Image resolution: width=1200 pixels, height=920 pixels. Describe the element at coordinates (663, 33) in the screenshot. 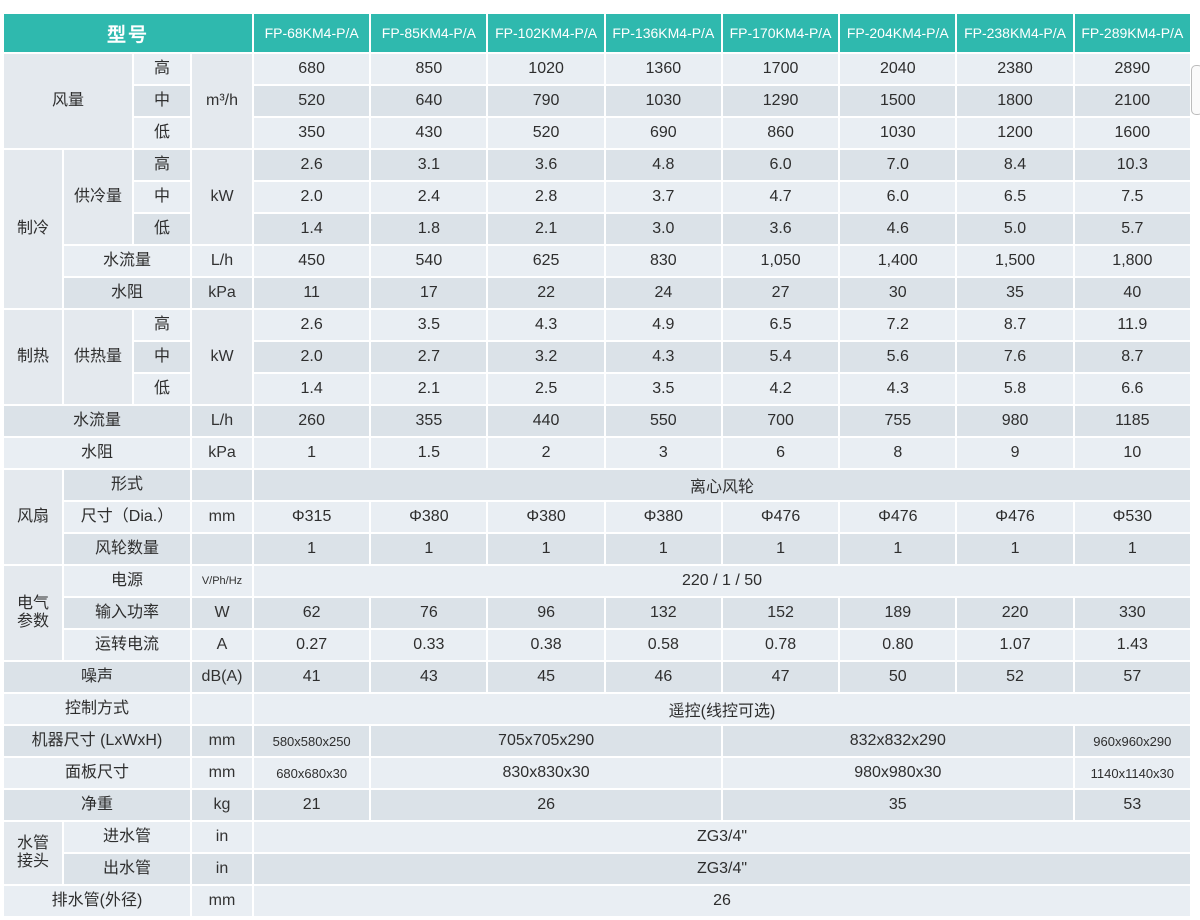

I see `model-header: FP-136KM4-P/A` at that location.